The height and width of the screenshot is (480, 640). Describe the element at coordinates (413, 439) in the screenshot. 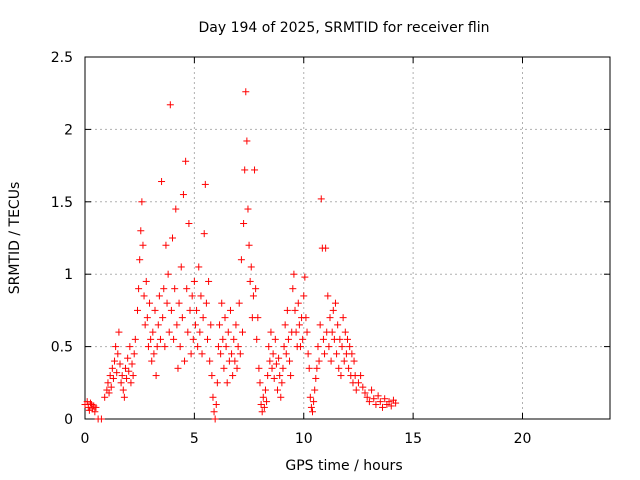

I see `x-tick-label: 15` at that location.